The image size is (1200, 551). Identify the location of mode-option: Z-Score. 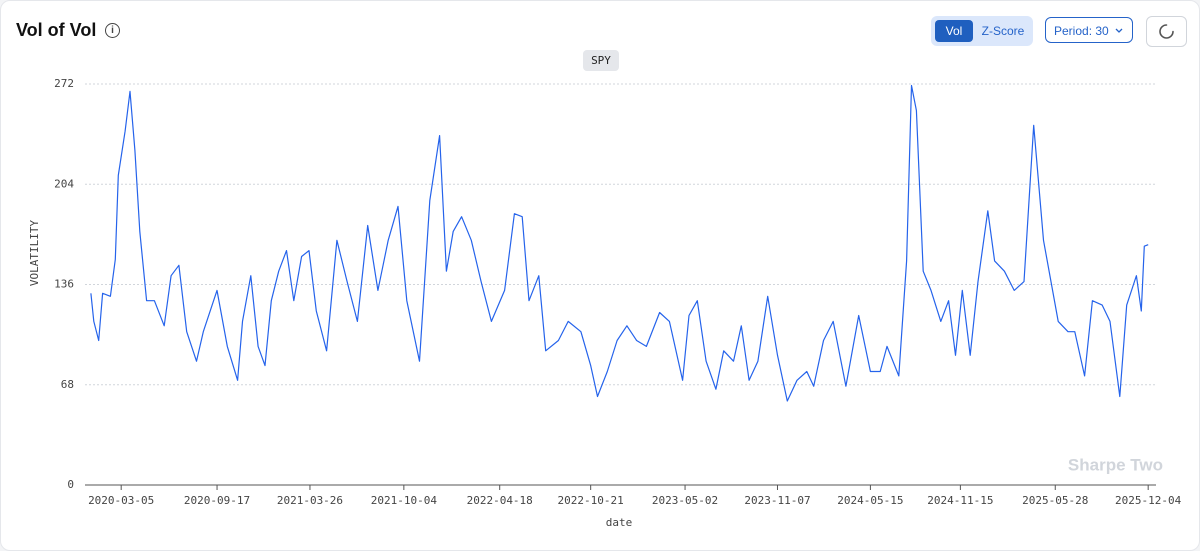
(1003, 31).